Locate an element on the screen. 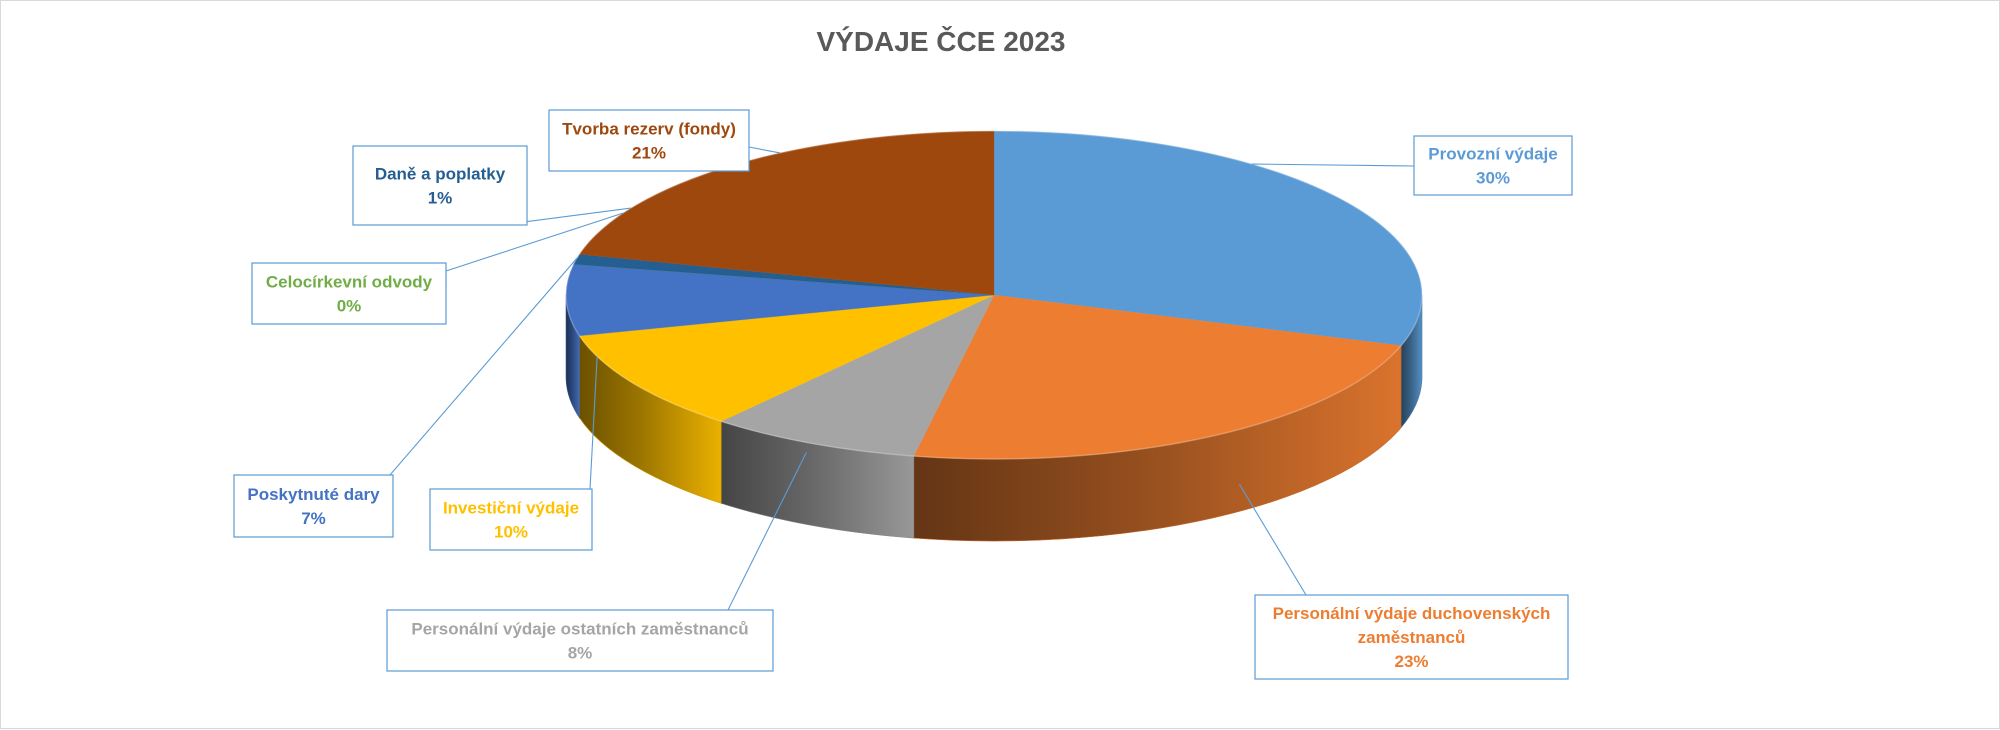 This screenshot has height=730, width=2000. pie-side-walls is located at coordinates (994, 418).